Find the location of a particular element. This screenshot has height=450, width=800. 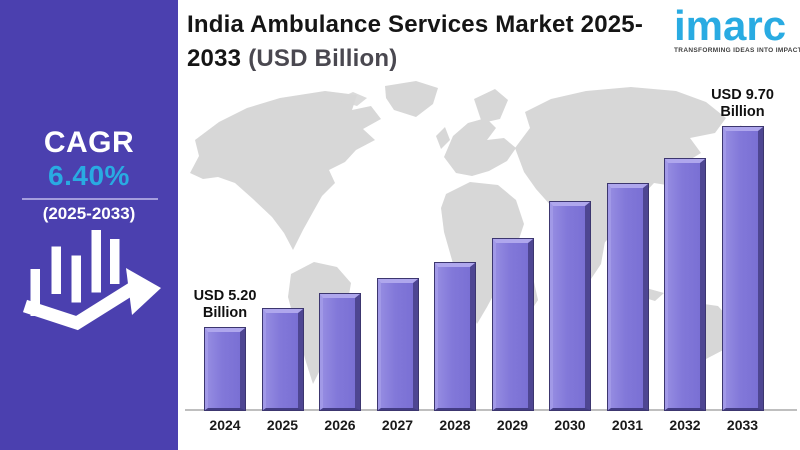

bar-column-2031: 2031 is located at coordinates (627, 308).